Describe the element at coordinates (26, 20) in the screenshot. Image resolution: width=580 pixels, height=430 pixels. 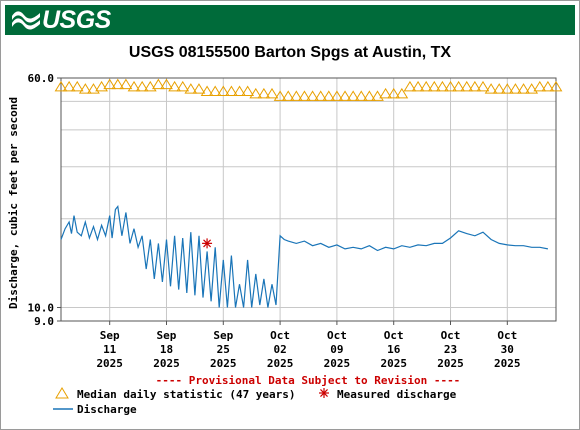
I see `usgs-wave-icon` at that location.